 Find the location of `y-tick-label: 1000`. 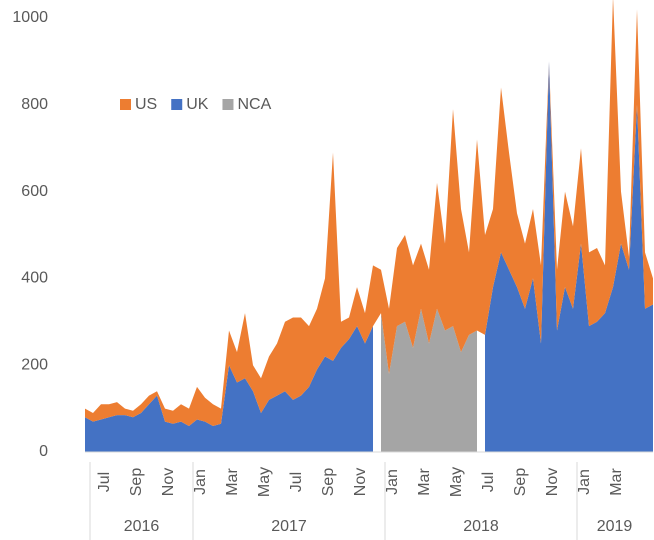

y-tick-label: 1000 is located at coordinates (30, 17).